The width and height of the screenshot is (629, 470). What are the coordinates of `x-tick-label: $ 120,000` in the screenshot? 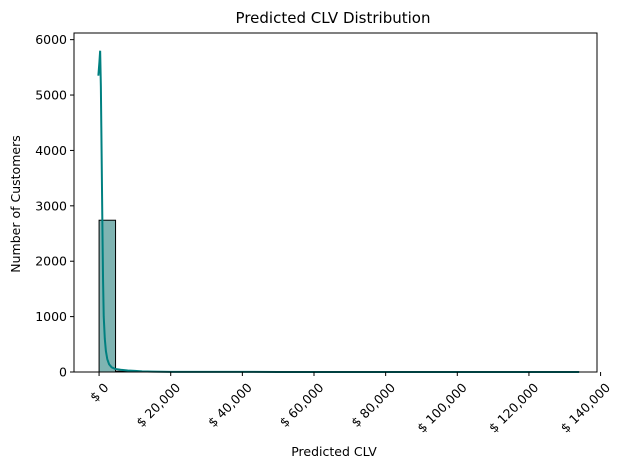 It's located at (514, 408).